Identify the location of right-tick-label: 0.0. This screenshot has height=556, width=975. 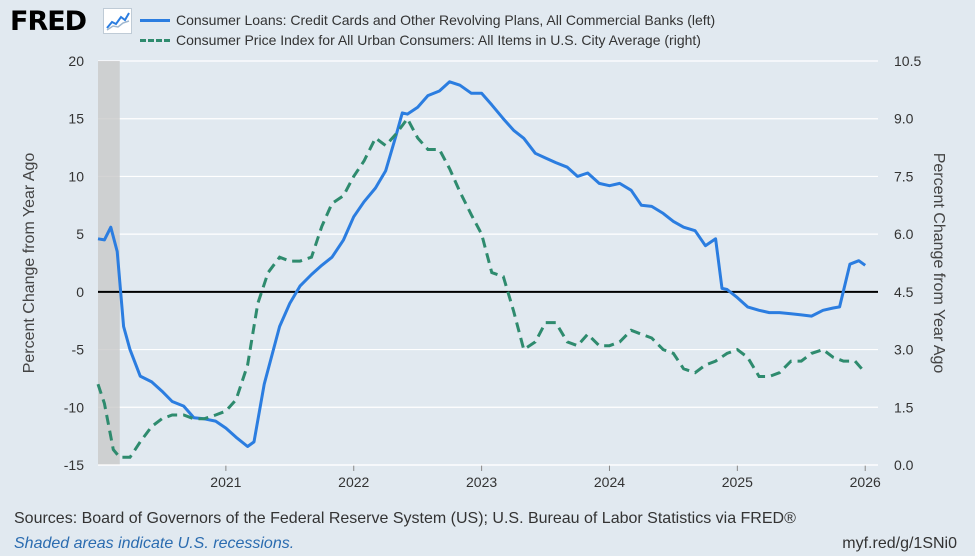
(904, 465).